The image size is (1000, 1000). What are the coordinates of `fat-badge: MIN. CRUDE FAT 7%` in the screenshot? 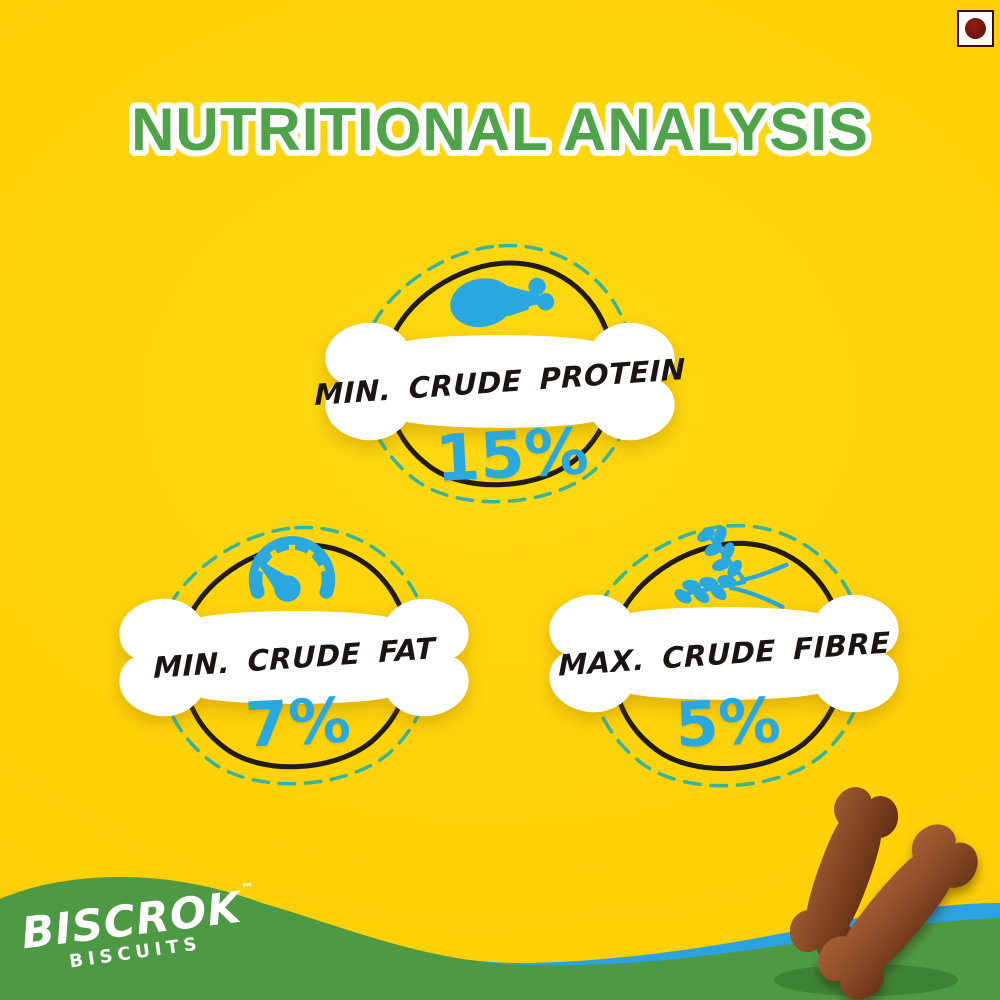 It's located at (296, 658).